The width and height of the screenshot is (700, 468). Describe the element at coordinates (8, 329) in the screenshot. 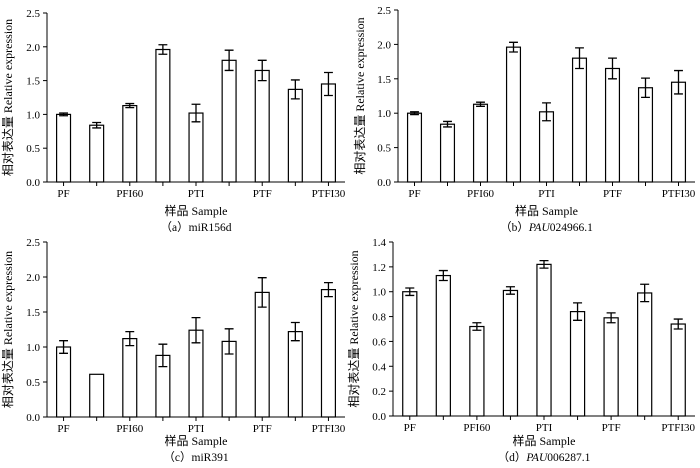

I see `y-axis-label: 相对表达量 Relative expression` at that location.